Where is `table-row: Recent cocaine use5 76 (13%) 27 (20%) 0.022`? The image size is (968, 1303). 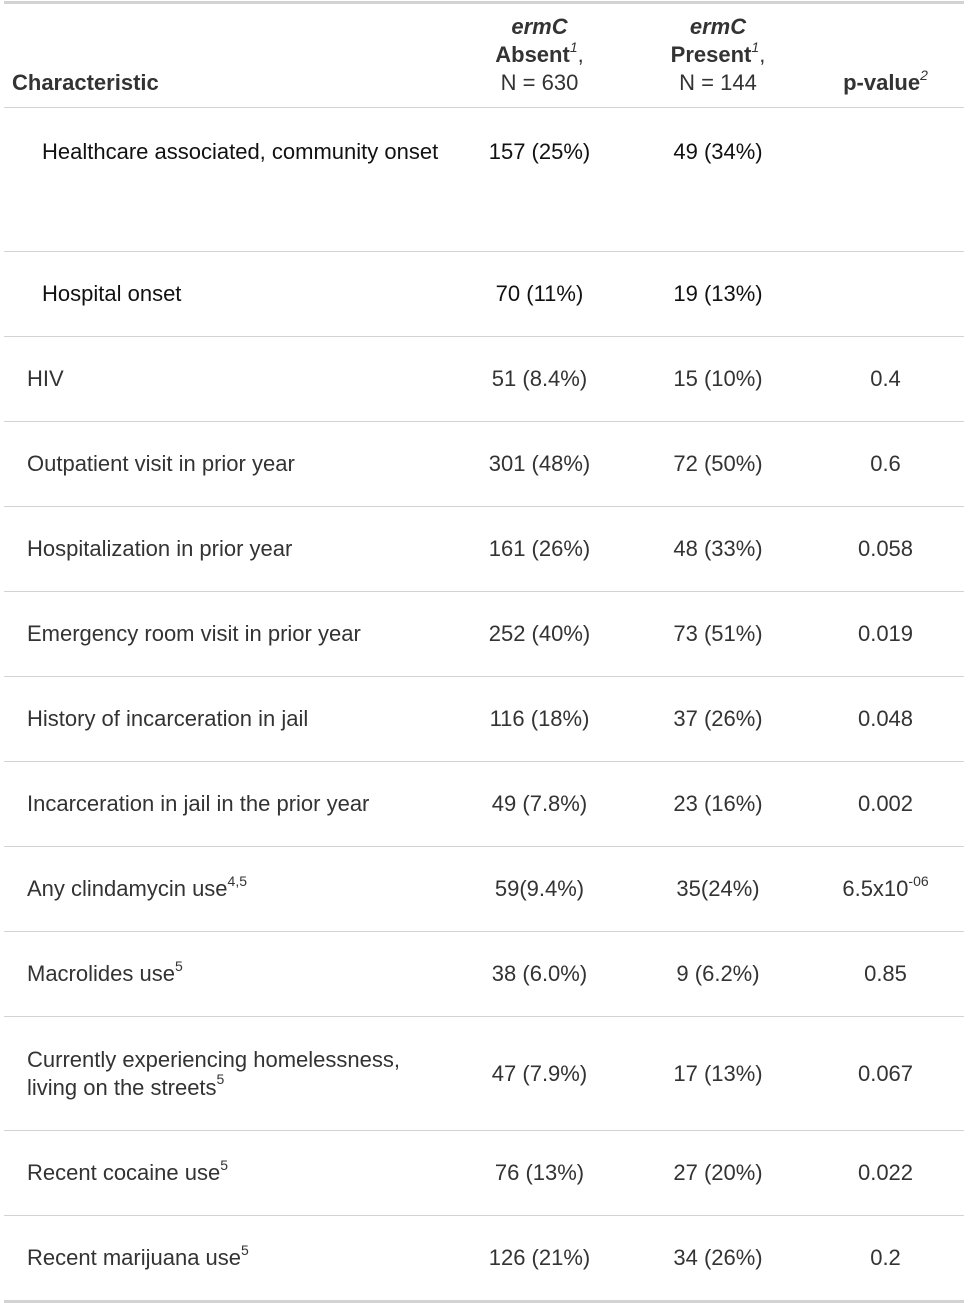
table-row: Recent cocaine use5 76 (13%) 27 (20%) 0.022 is located at coordinates (484, 1173).